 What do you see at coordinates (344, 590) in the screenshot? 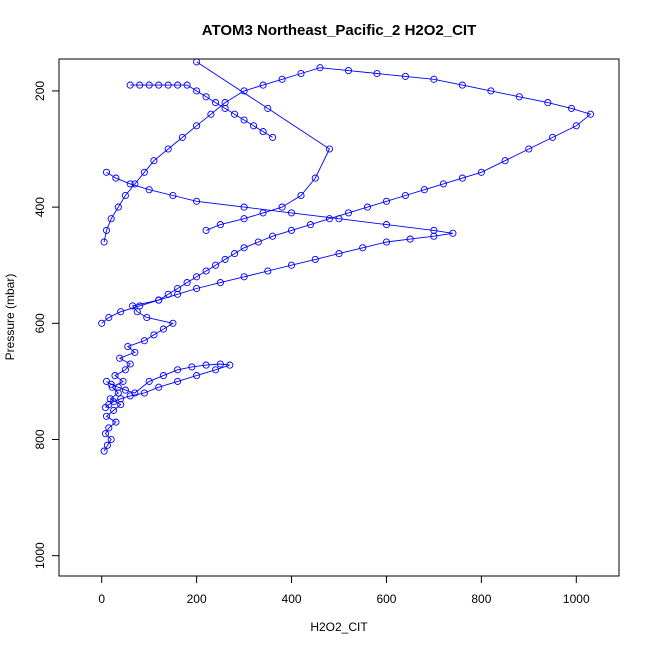
I see `x-axis: 0 200 400 600 800 1000` at bounding box center [344, 590].